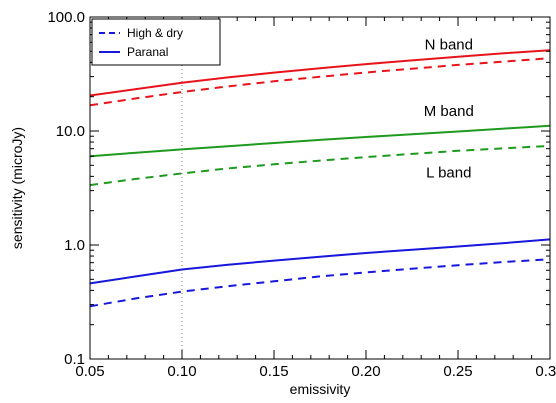 This screenshot has height=403, width=556. Describe the element at coordinates (74, 245) in the screenshot. I see `y-tick-label: 1.0` at that location.